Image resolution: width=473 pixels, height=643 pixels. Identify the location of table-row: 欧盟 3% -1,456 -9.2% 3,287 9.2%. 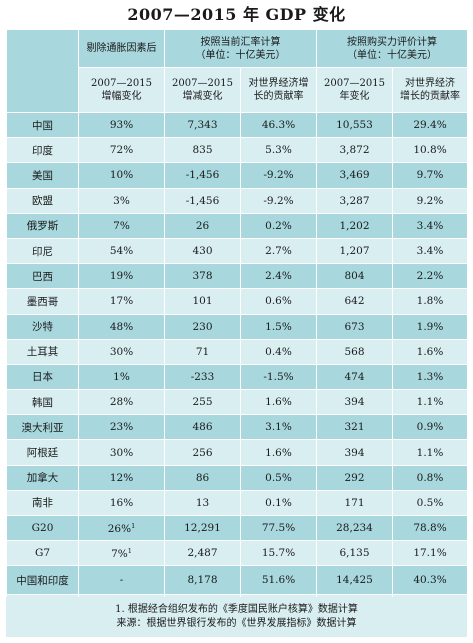
(237, 200).